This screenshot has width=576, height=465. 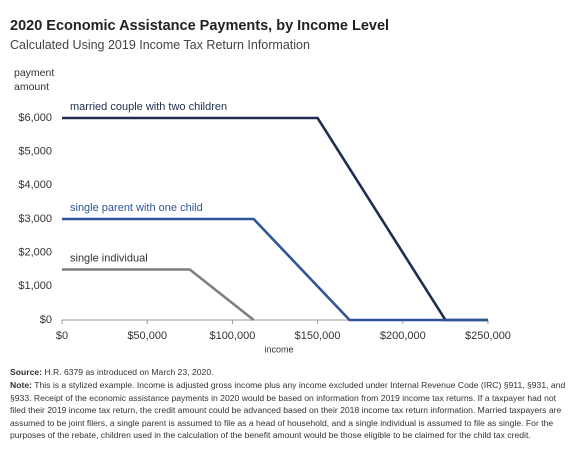 I want to click on source-label: Source:, so click(x=26, y=372).